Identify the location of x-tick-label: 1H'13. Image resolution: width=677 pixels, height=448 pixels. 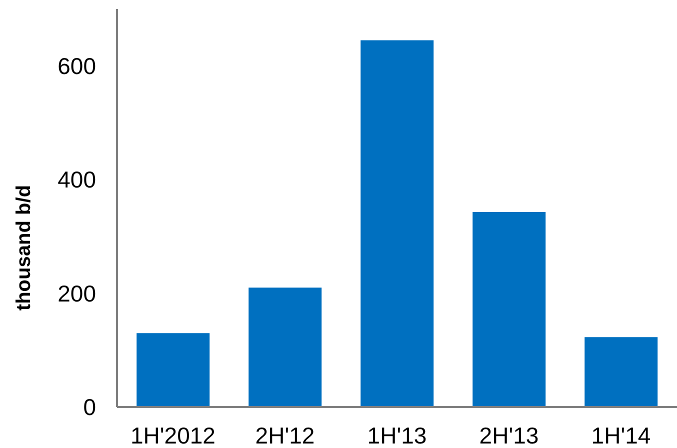
(397, 435).